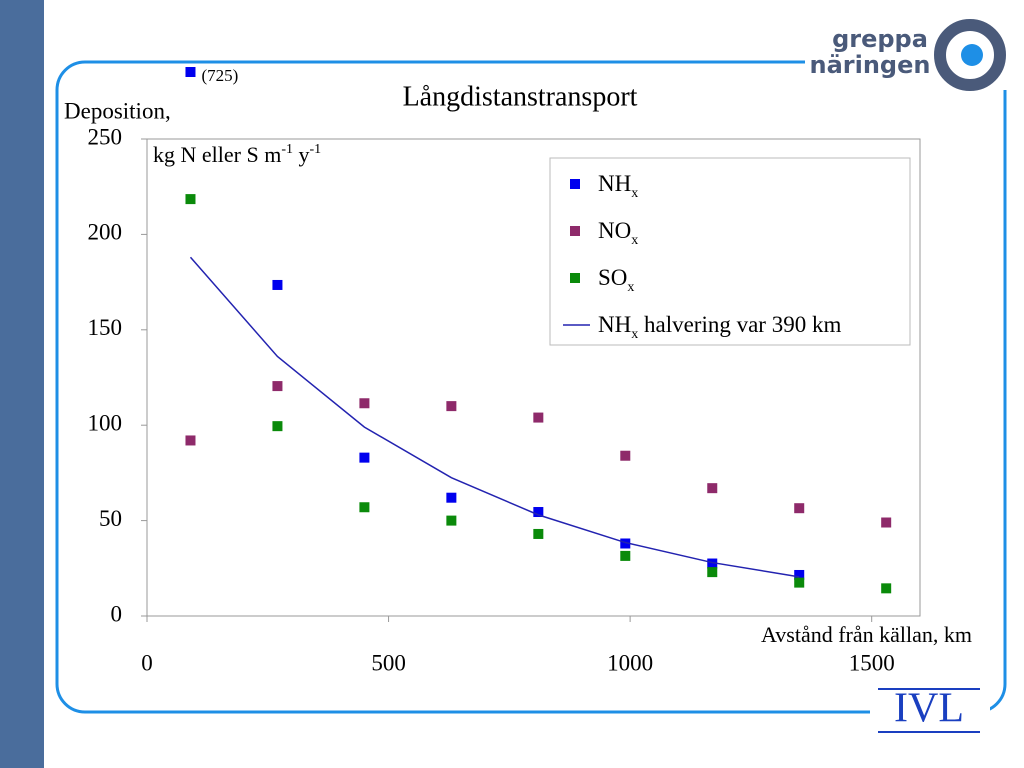 This screenshot has width=1024, height=768. What do you see at coordinates (105, 136) in the screenshot?
I see `y-tick-label: 250` at bounding box center [105, 136].